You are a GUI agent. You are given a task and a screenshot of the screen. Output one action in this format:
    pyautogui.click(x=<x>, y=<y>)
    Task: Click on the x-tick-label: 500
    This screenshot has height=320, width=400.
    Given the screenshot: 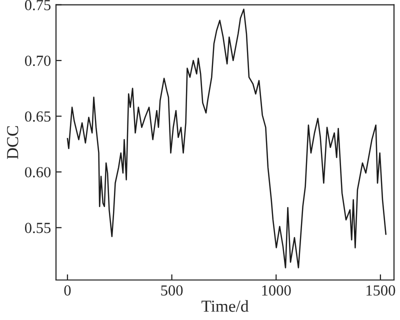 What is the action you would take?
    pyautogui.click(x=172, y=290)
    